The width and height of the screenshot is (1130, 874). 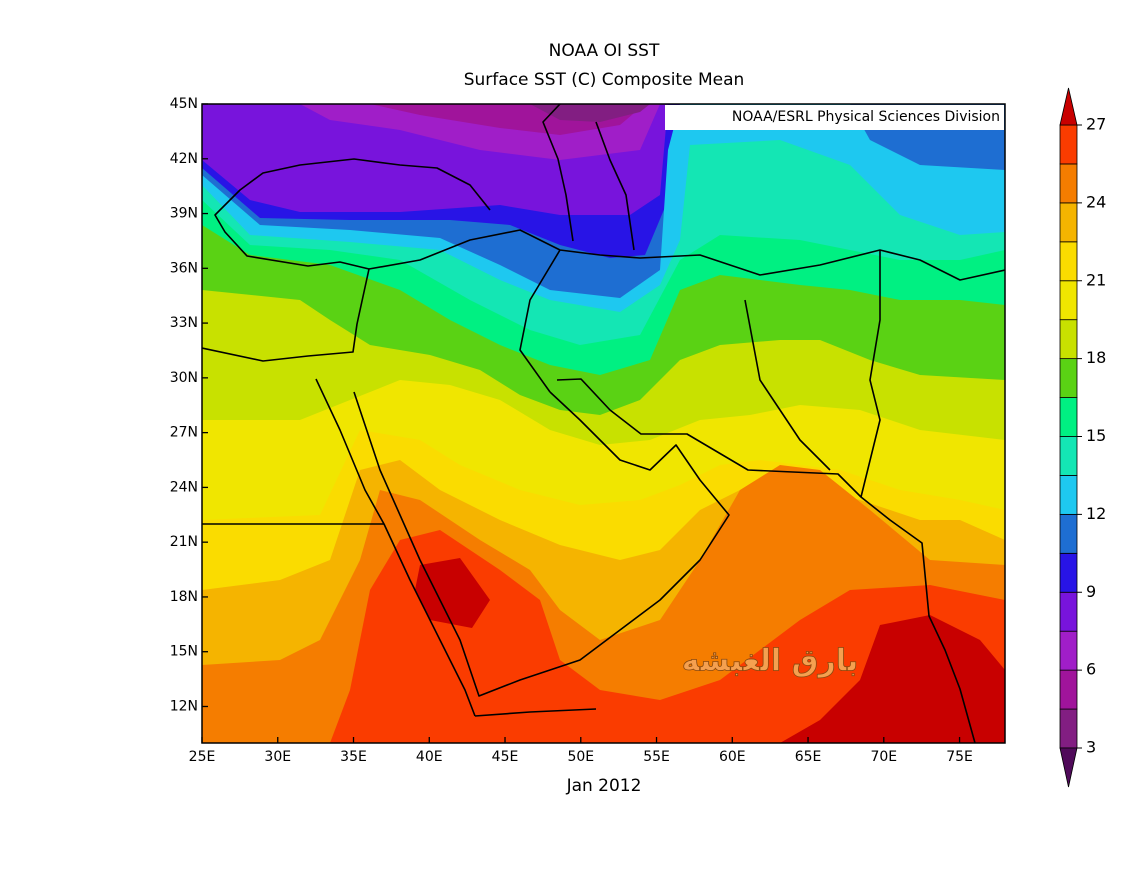 I want to click on colorbar-tick-label: 3, so click(x=1091, y=747).